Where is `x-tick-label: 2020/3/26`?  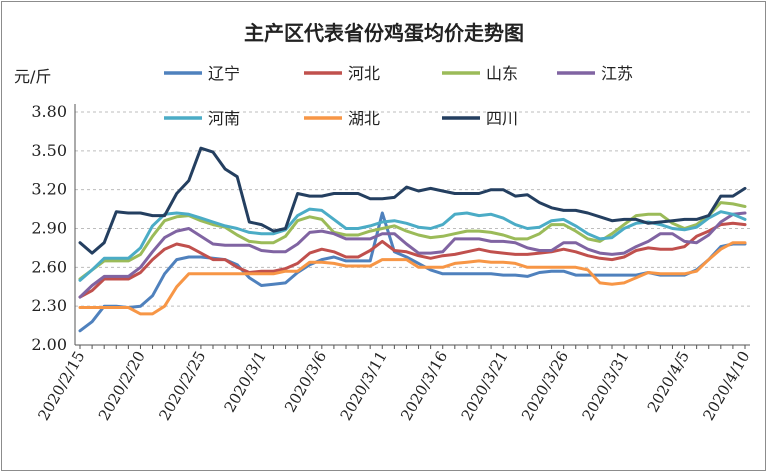
x-tick-label: 2020/3/26 is located at coordinates (545, 386).